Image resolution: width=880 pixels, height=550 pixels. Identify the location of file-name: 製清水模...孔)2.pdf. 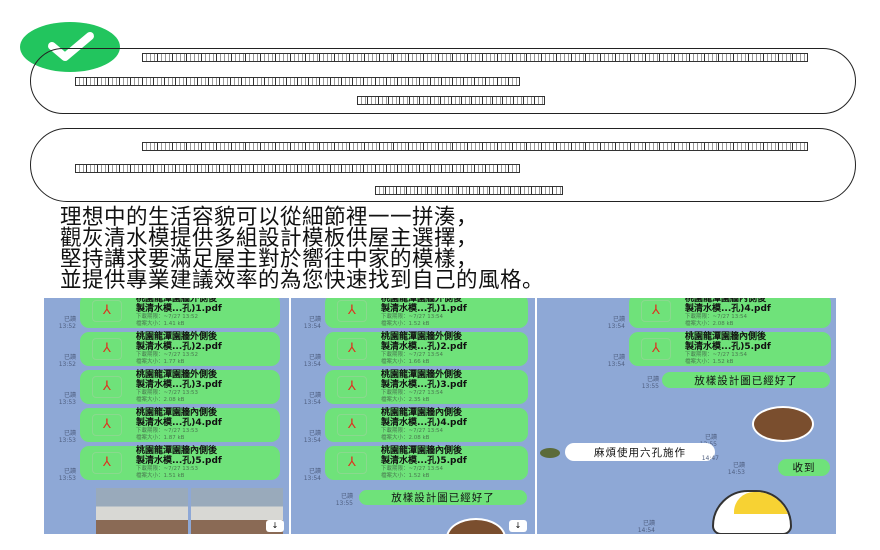
(179, 347).